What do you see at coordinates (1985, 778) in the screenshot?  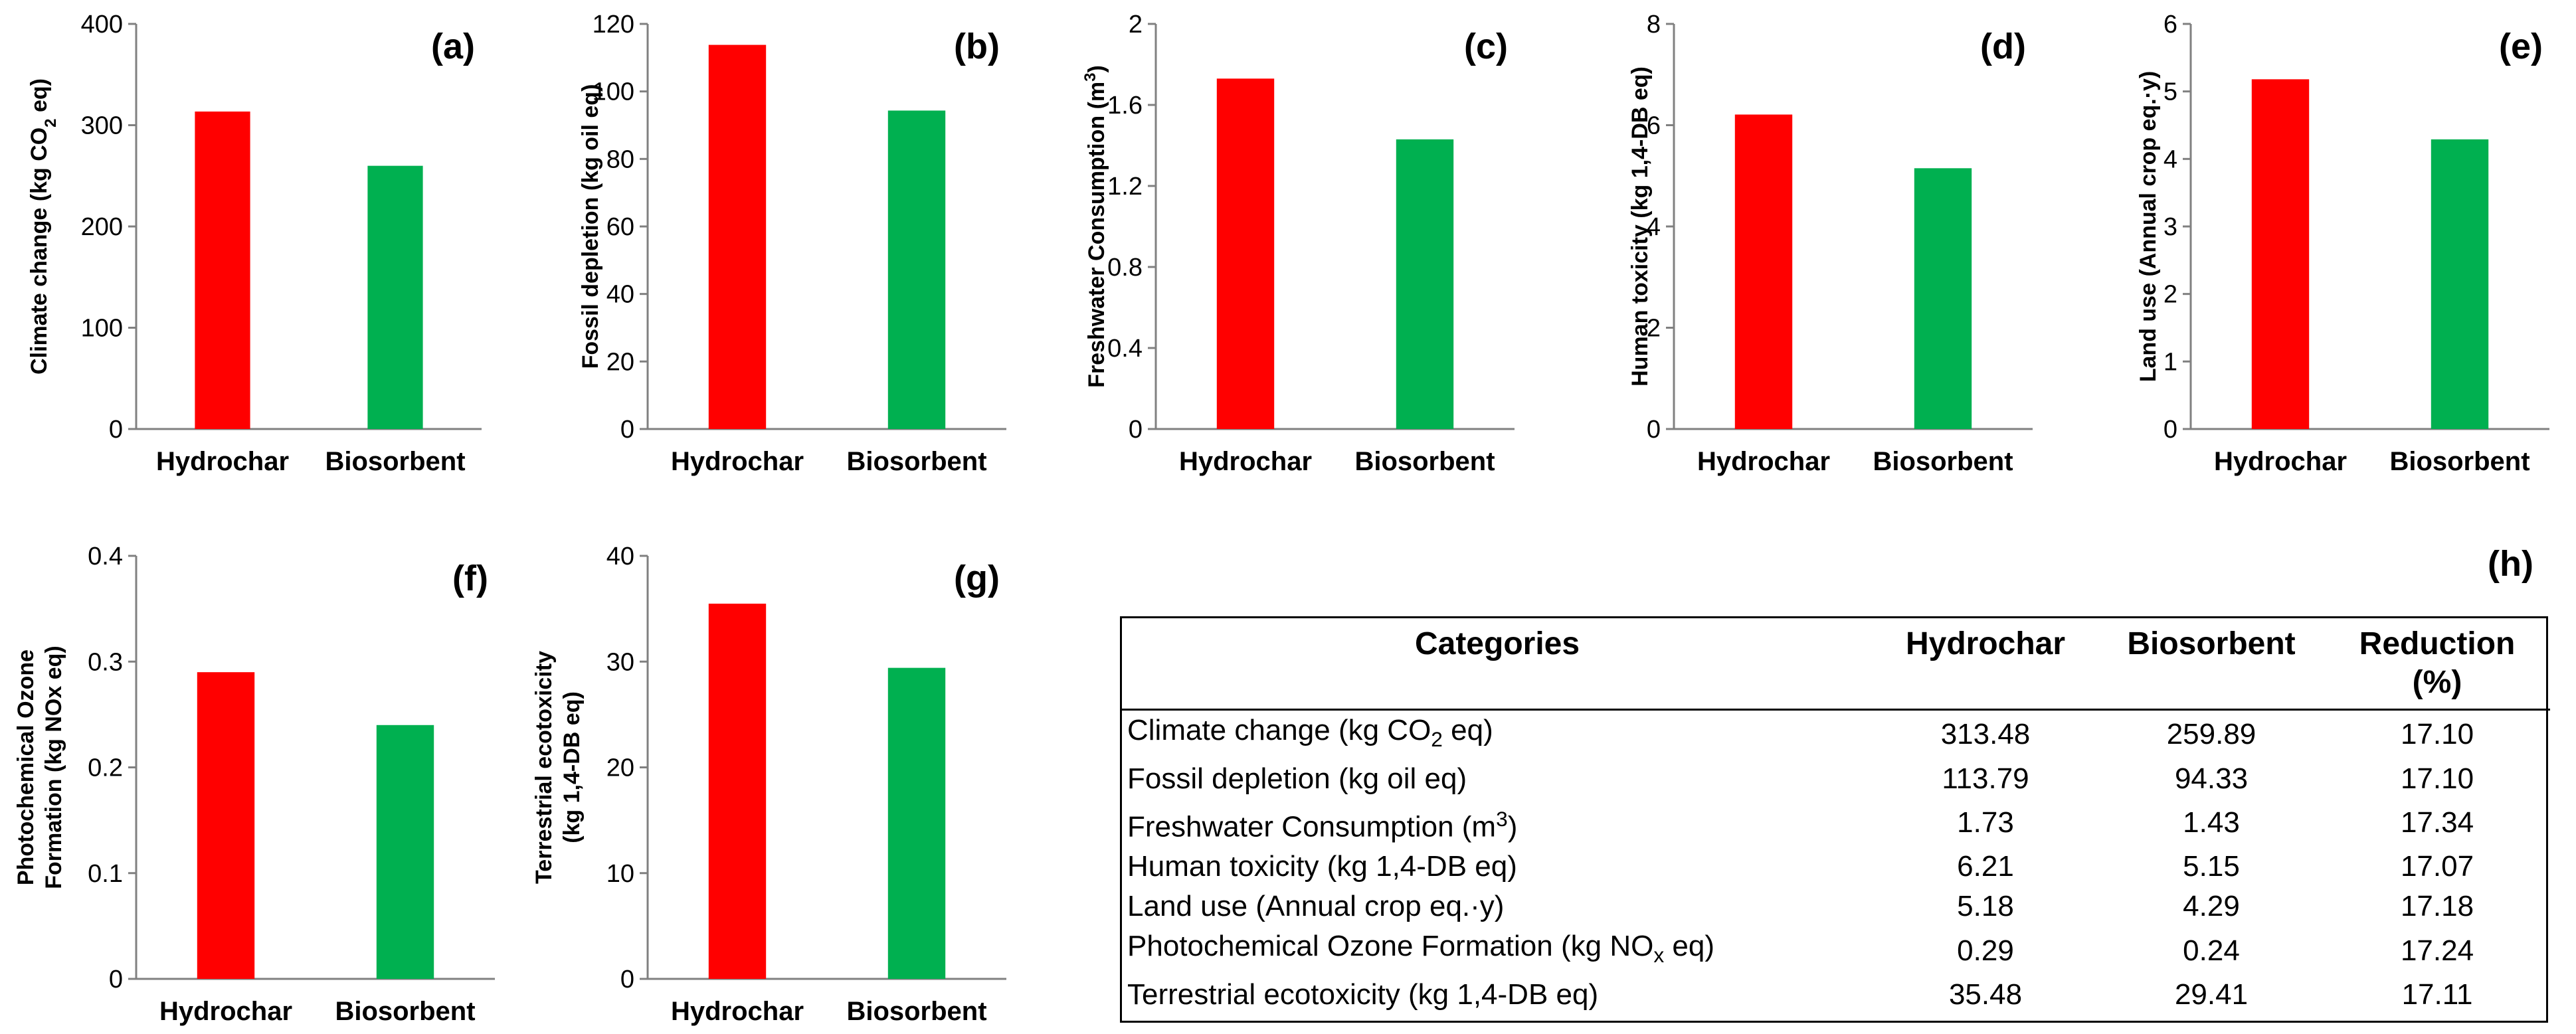 I see `cell-hydrochar: 113.79` at bounding box center [1985, 778].